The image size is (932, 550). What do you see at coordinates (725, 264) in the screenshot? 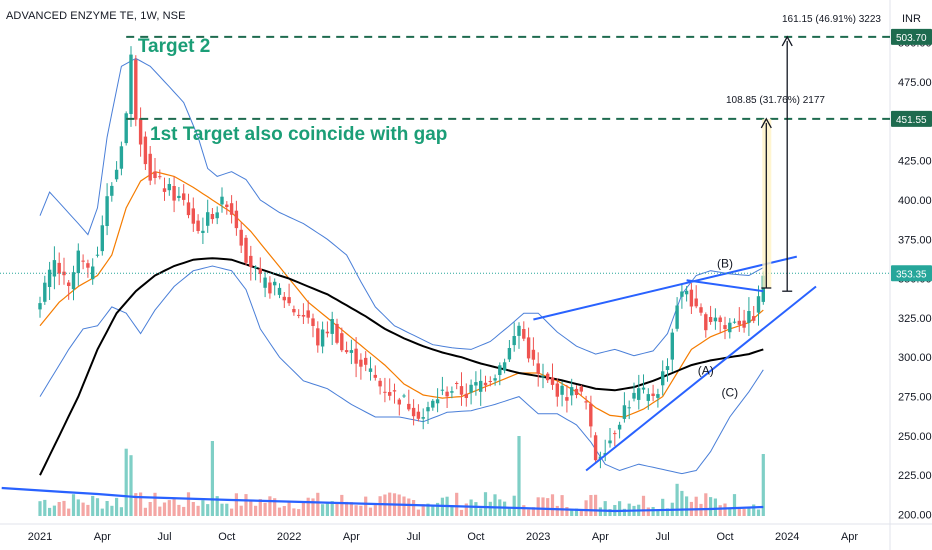
I see `wave-label: (B)` at bounding box center [725, 264].